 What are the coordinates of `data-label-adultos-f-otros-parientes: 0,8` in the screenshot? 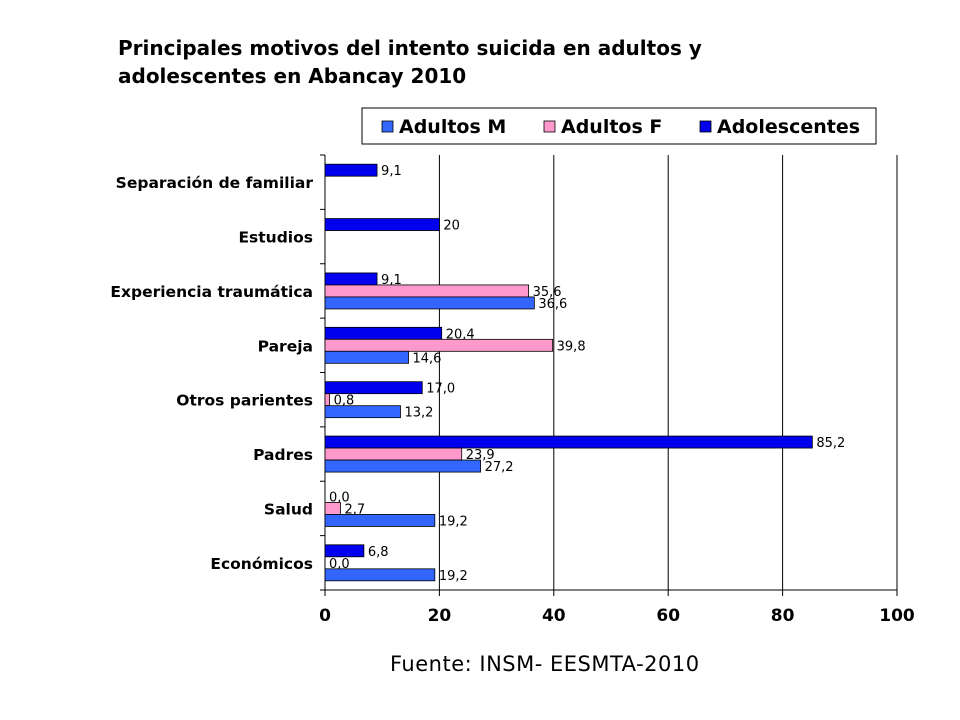 It's located at (344, 401).